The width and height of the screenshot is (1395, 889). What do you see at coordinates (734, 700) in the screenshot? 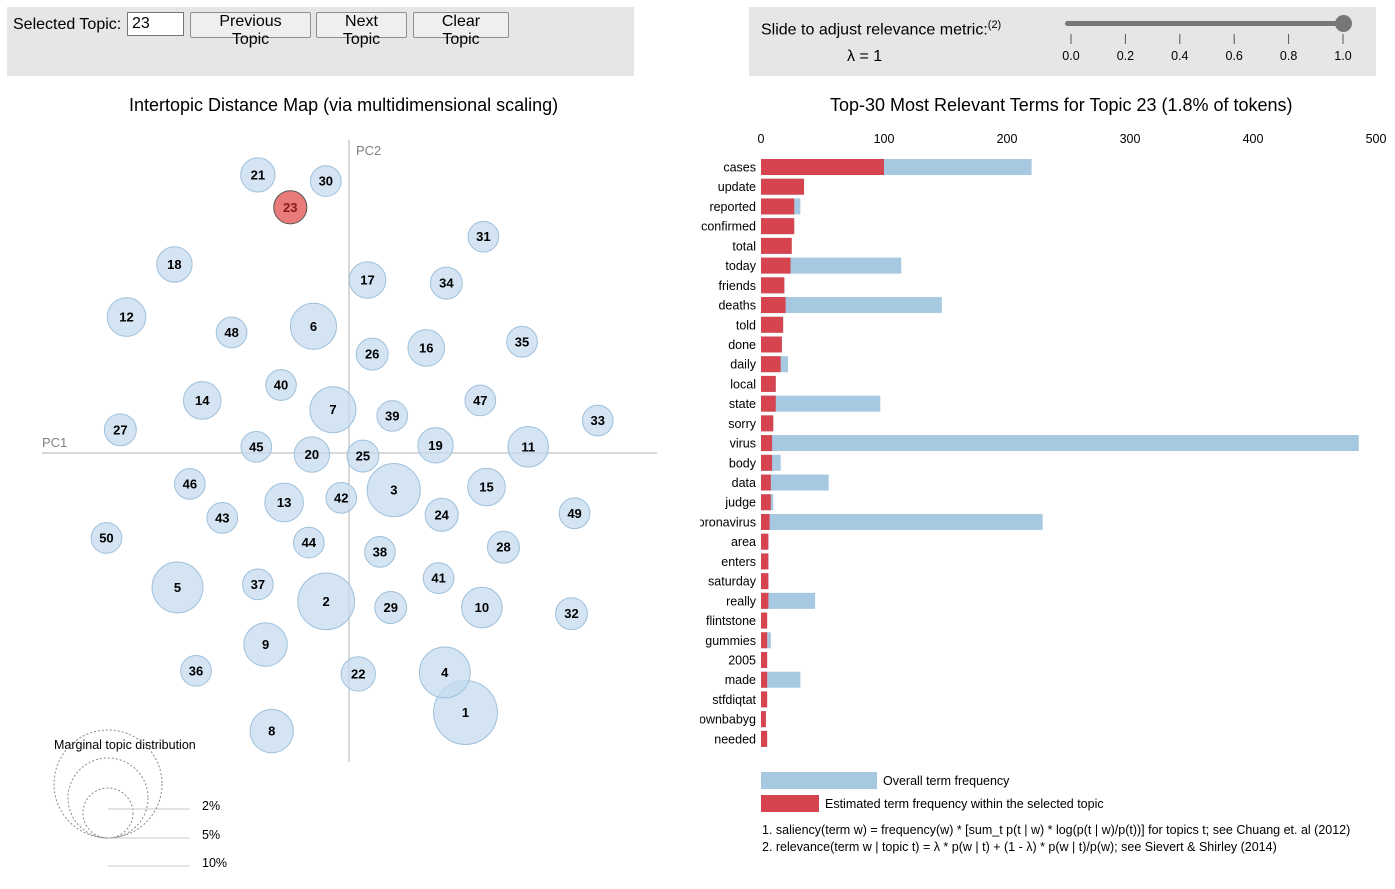
I see `term-label: stfdiqtat` at bounding box center [734, 700].